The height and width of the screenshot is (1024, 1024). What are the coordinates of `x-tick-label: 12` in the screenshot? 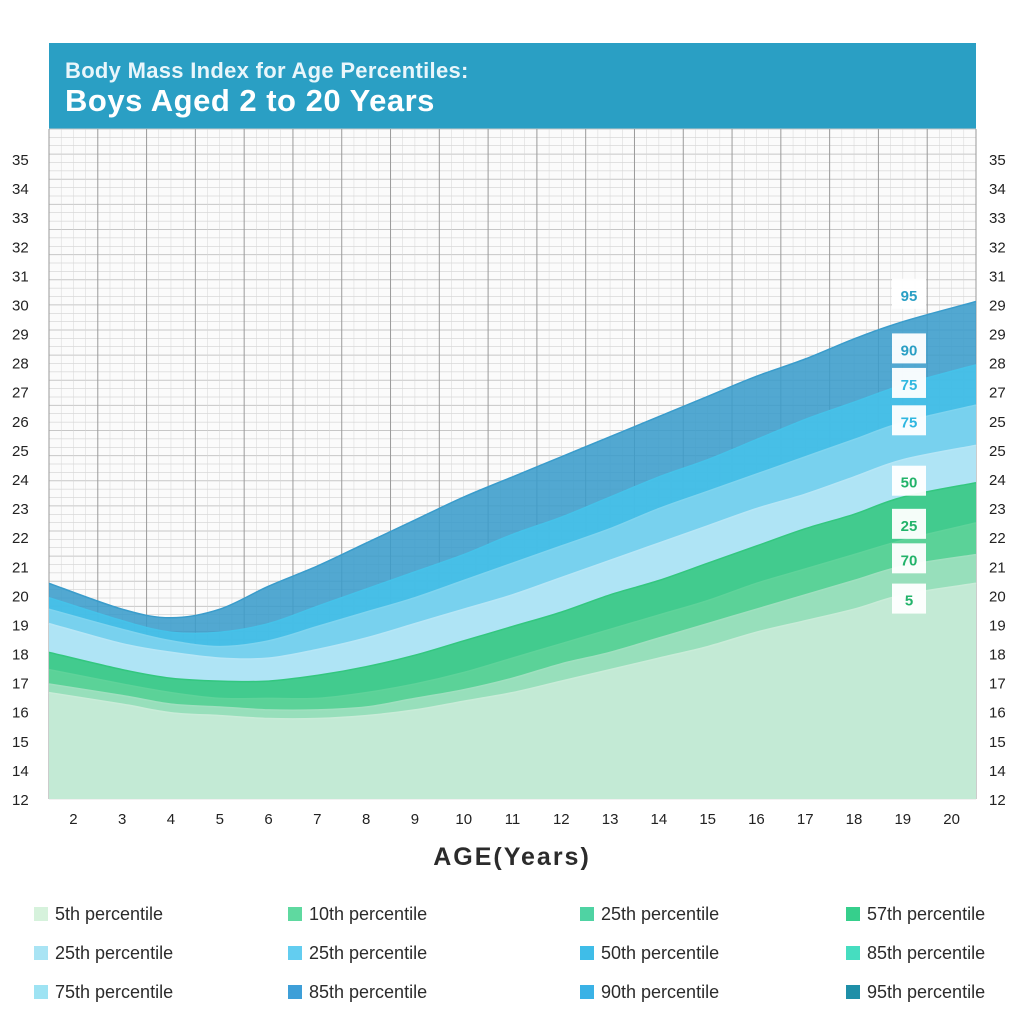 It's located at (561, 819).